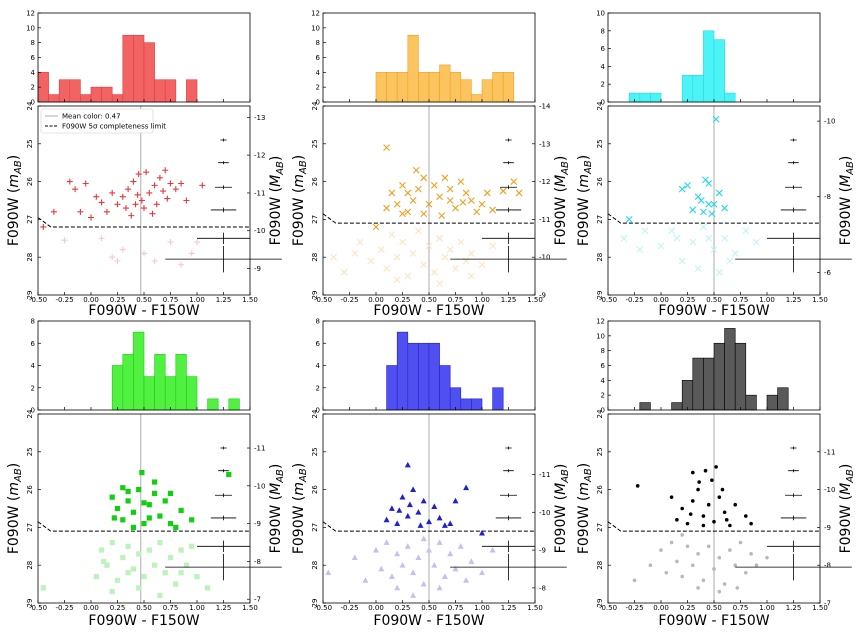  I want to click on abs-ytick-label: -13, so click(544, 144).